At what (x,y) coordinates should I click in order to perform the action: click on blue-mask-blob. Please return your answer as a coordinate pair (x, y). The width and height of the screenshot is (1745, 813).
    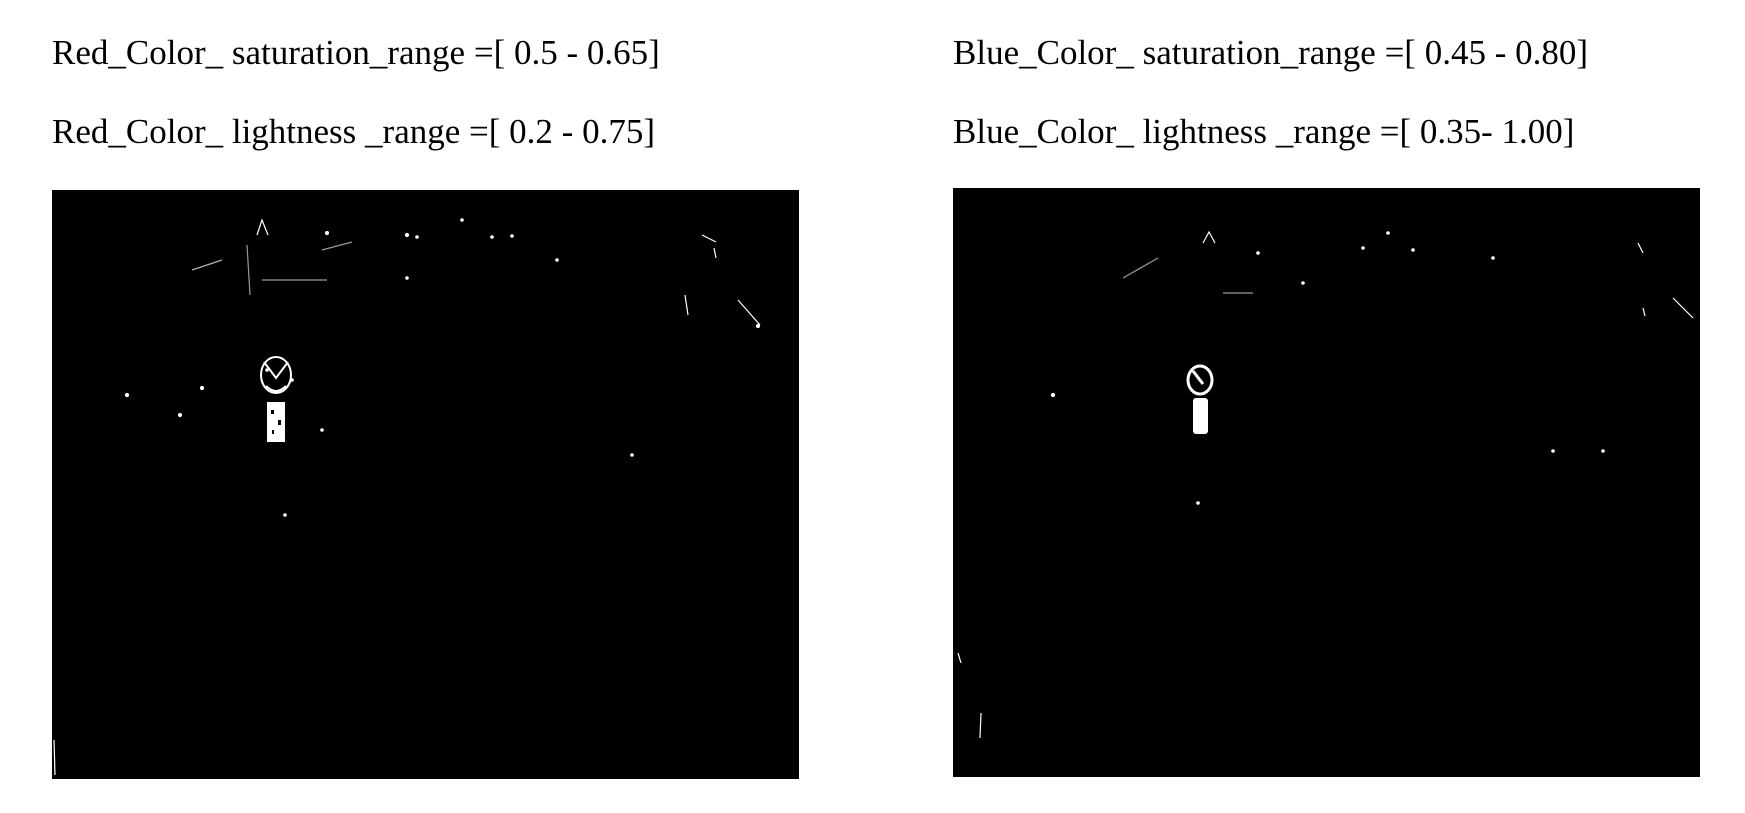
    Looking at the image, I should click on (1200, 416).